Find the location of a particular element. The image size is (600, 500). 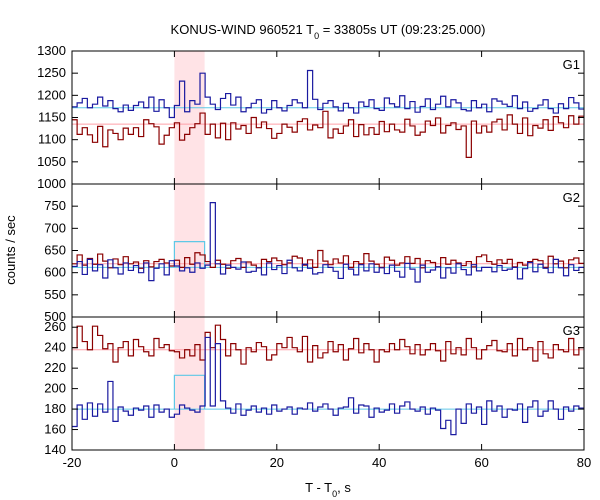

y-tick-label: 500 is located at coordinates (55, 316).